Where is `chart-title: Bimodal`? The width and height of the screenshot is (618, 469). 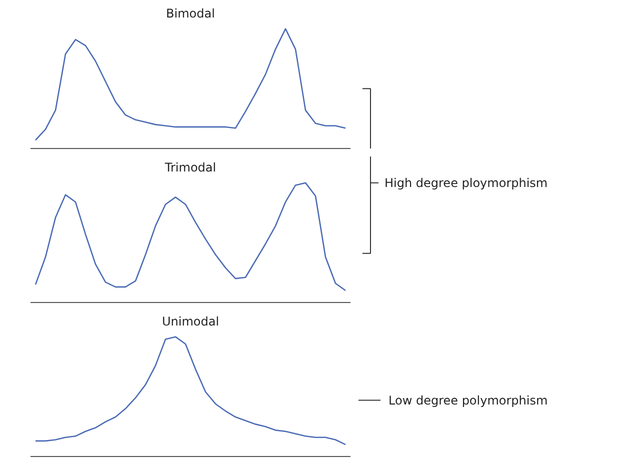 chart-title: Bimodal is located at coordinates (190, 13).